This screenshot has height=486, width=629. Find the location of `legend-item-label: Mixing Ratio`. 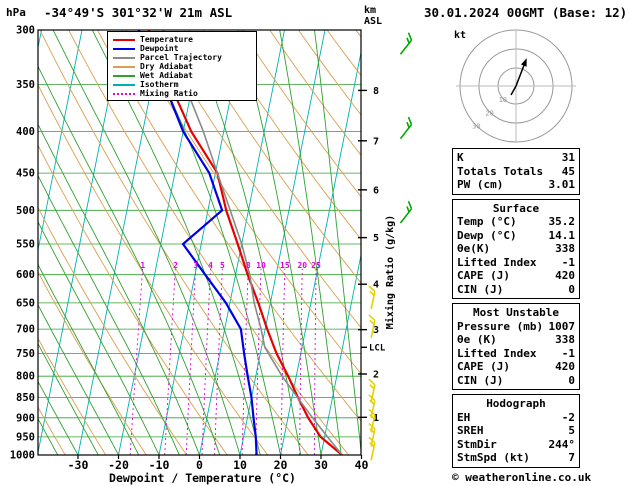

legend-item-label: Mixing Ratio is located at coordinates (169, 93).